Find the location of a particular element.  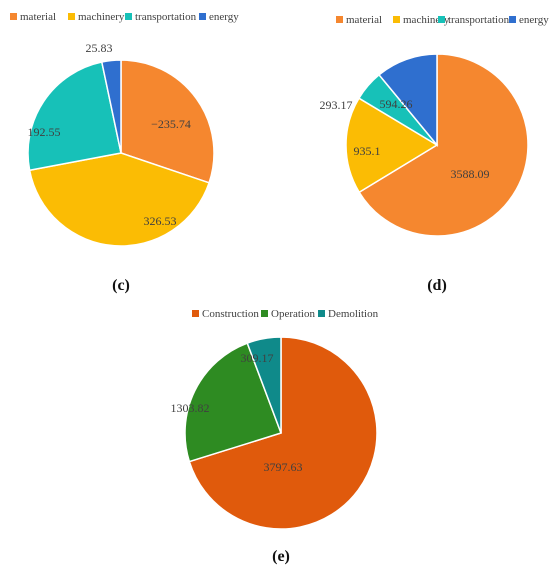

data-label-demolition: 309.17 is located at coordinates (257, 358).